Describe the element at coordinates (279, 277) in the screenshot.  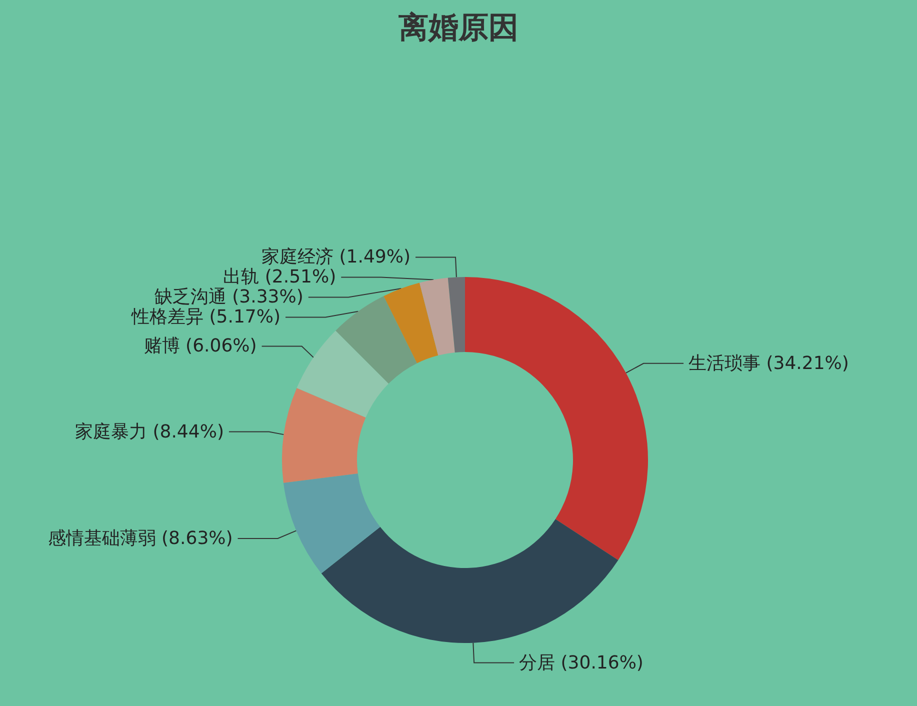
I see `slice-label: 出轨 (2.51%)` at that location.